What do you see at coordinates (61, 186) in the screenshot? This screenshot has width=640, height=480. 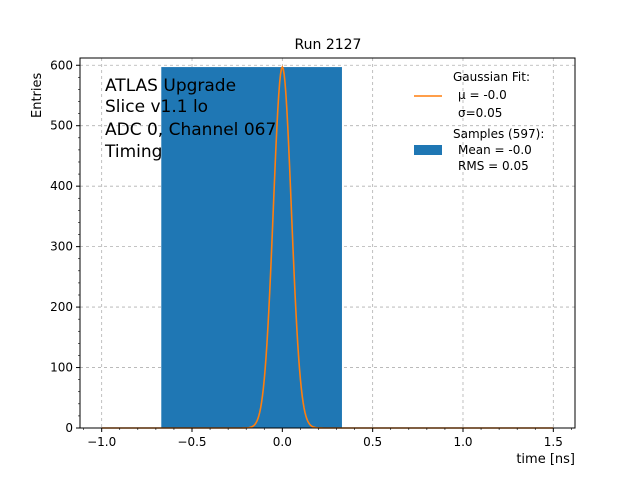 I see `y-tick-label: 400` at bounding box center [61, 186].